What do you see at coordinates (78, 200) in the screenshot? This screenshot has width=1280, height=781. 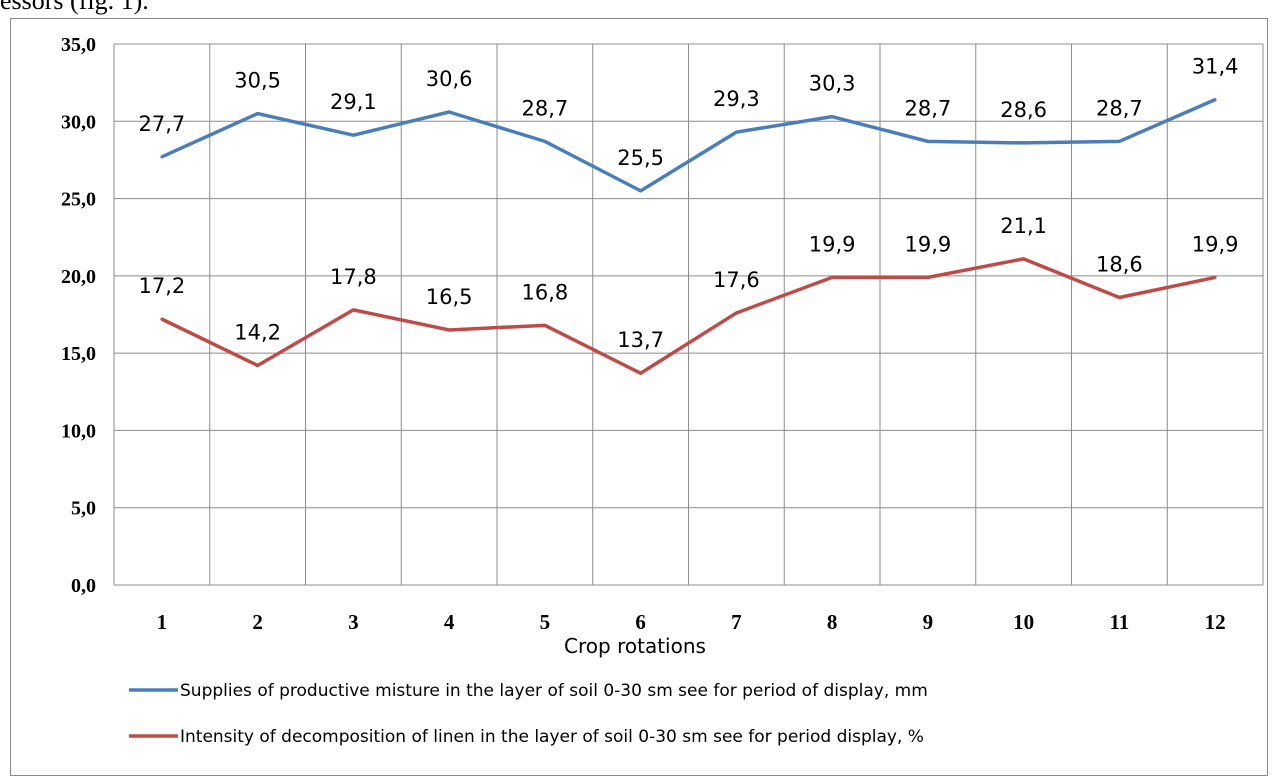 I see `y-tick-label: 25,0` at bounding box center [78, 200].